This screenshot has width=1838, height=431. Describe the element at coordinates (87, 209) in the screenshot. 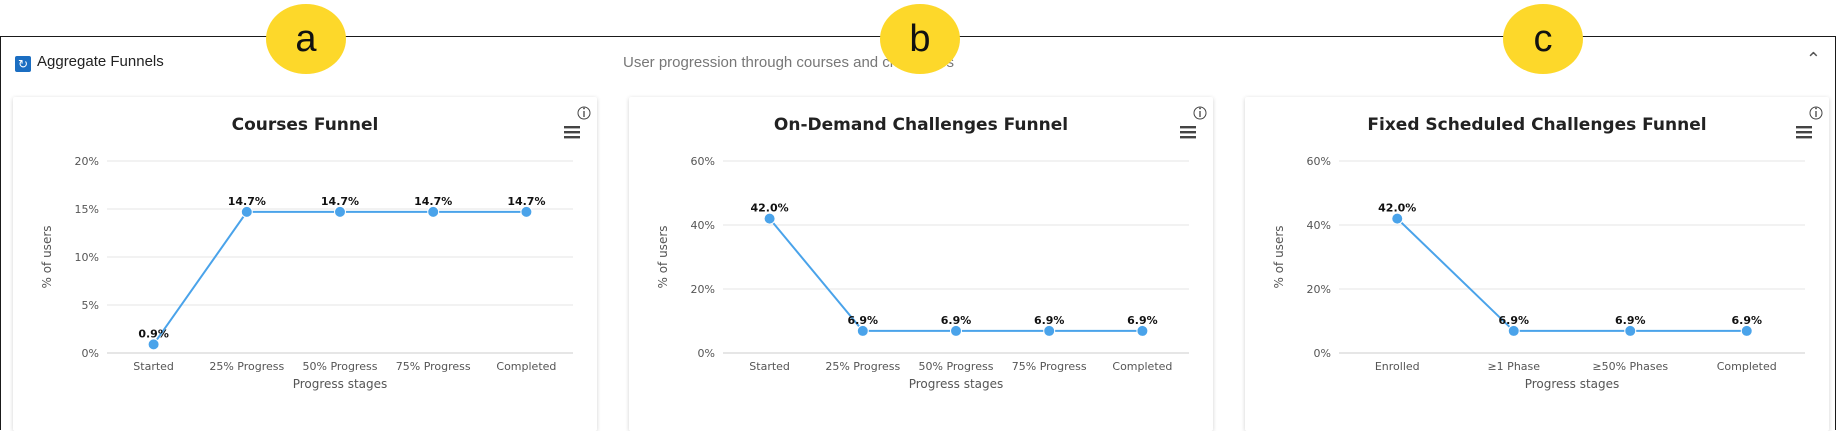

I see `y-tick-label: 15%` at that location.